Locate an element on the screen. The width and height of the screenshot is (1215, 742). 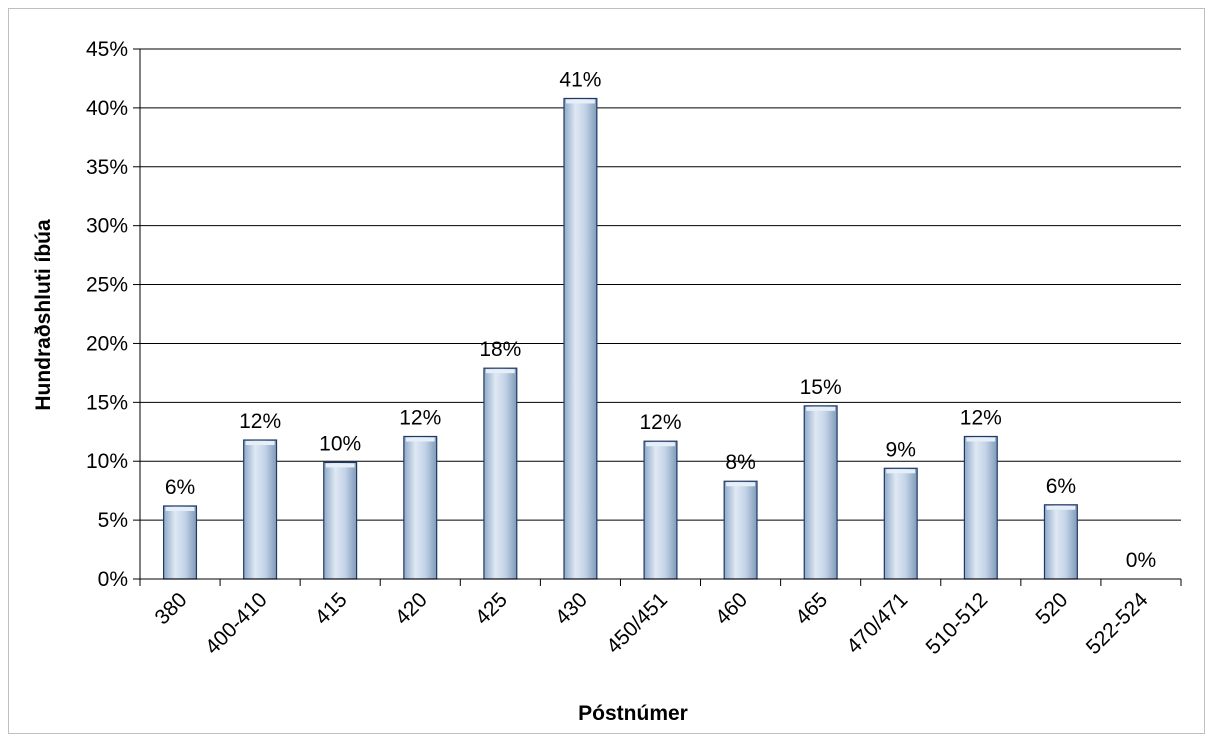
x-tick-label: 450/451 is located at coordinates (637, 623).